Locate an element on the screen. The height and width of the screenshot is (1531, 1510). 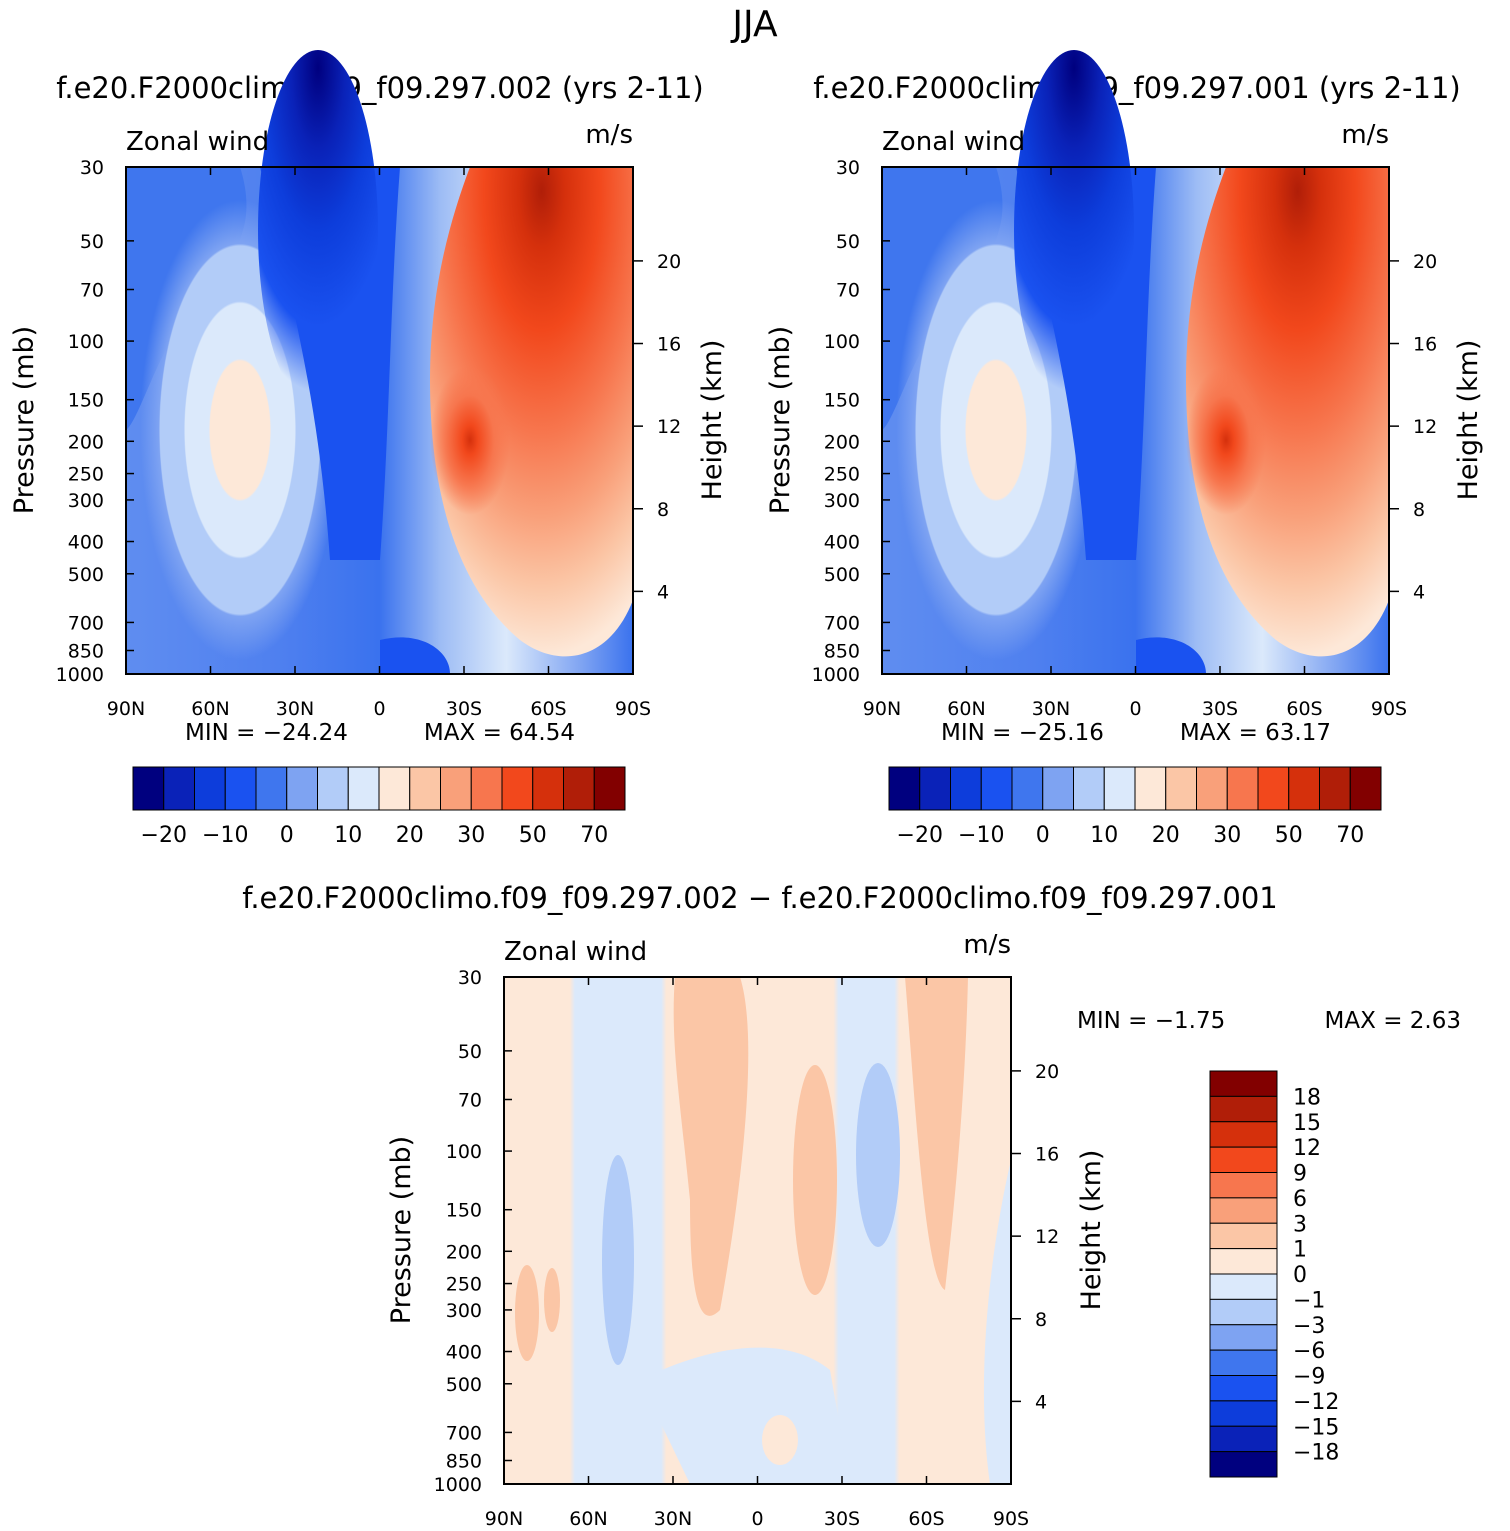
colorbar-label: −6 is located at coordinates (1309, 1351).